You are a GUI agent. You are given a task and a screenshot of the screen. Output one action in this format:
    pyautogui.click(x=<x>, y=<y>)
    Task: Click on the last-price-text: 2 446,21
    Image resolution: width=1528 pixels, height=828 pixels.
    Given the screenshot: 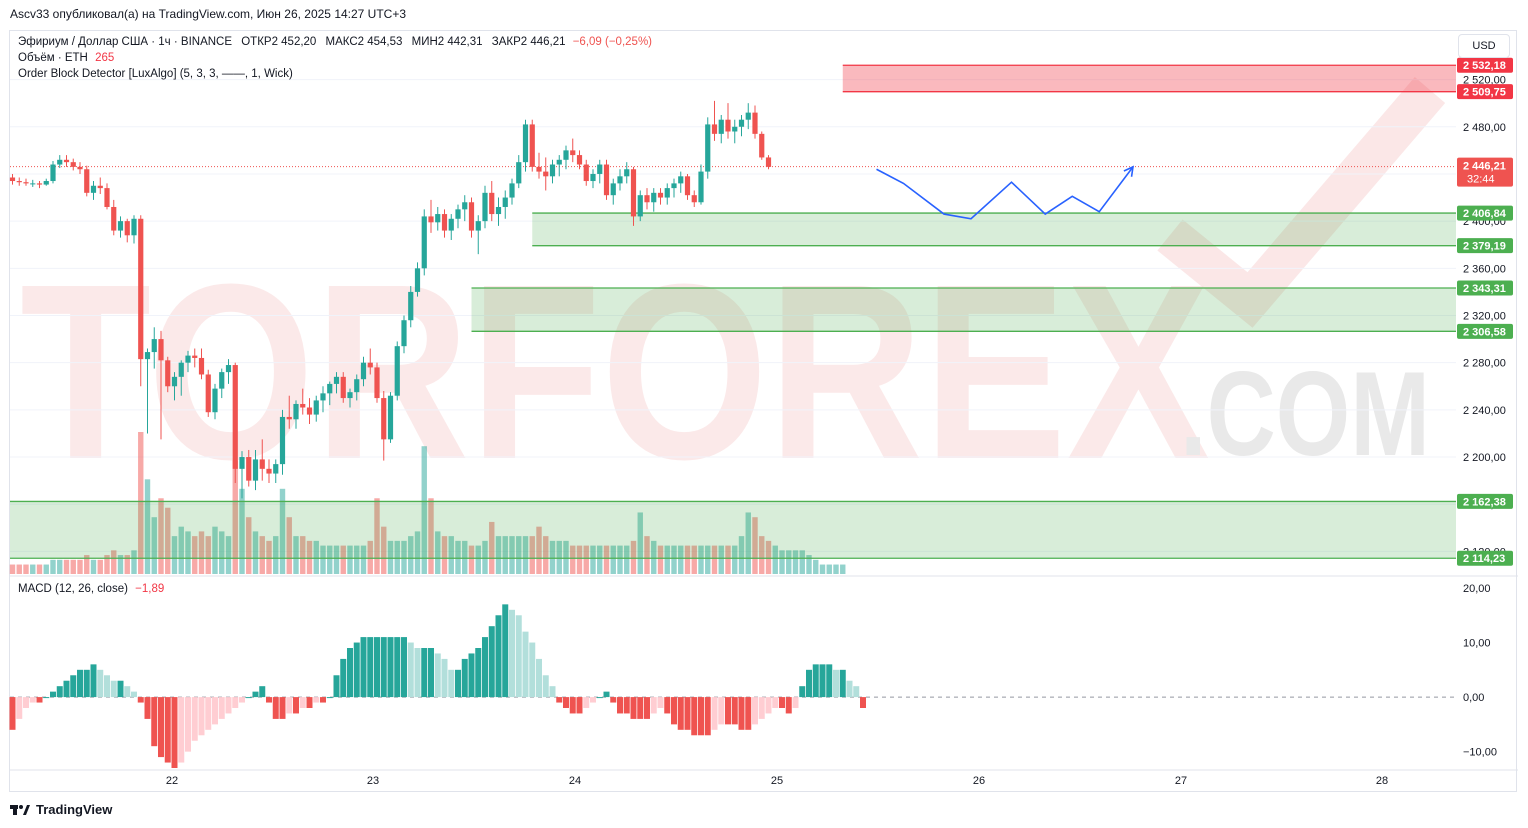 What is the action you would take?
    pyautogui.click(x=1484, y=167)
    